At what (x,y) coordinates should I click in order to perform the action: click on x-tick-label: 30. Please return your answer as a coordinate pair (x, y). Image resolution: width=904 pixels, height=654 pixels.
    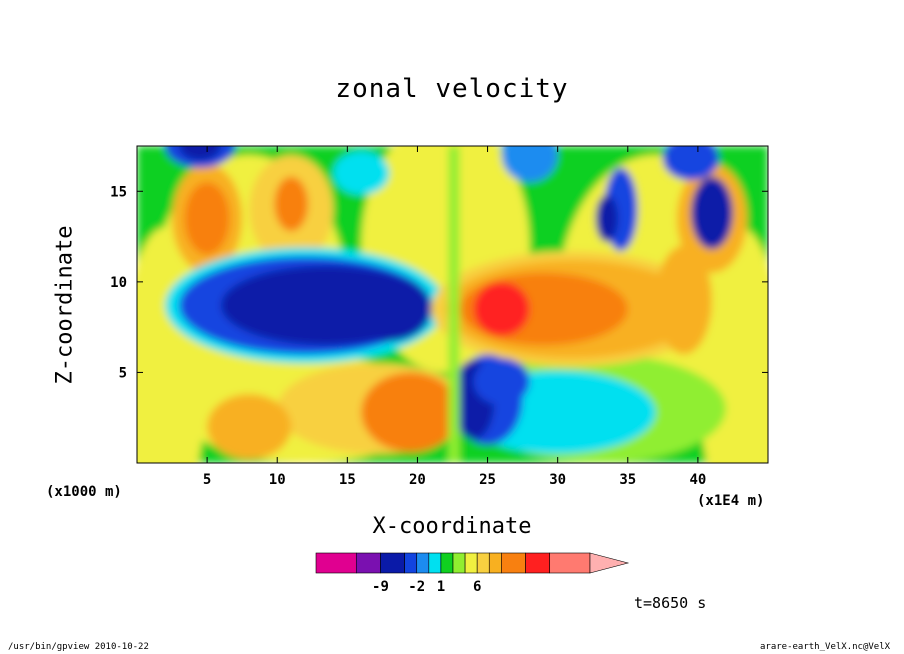
    Looking at the image, I should click on (557, 480).